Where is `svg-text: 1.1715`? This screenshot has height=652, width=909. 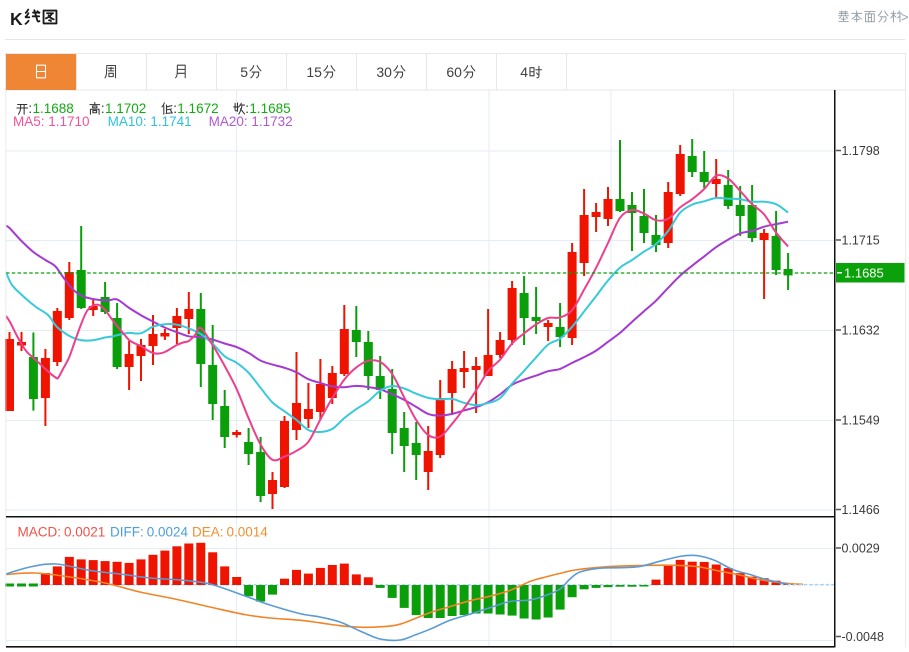
svg-text: 1.1715 is located at coordinates (861, 241).